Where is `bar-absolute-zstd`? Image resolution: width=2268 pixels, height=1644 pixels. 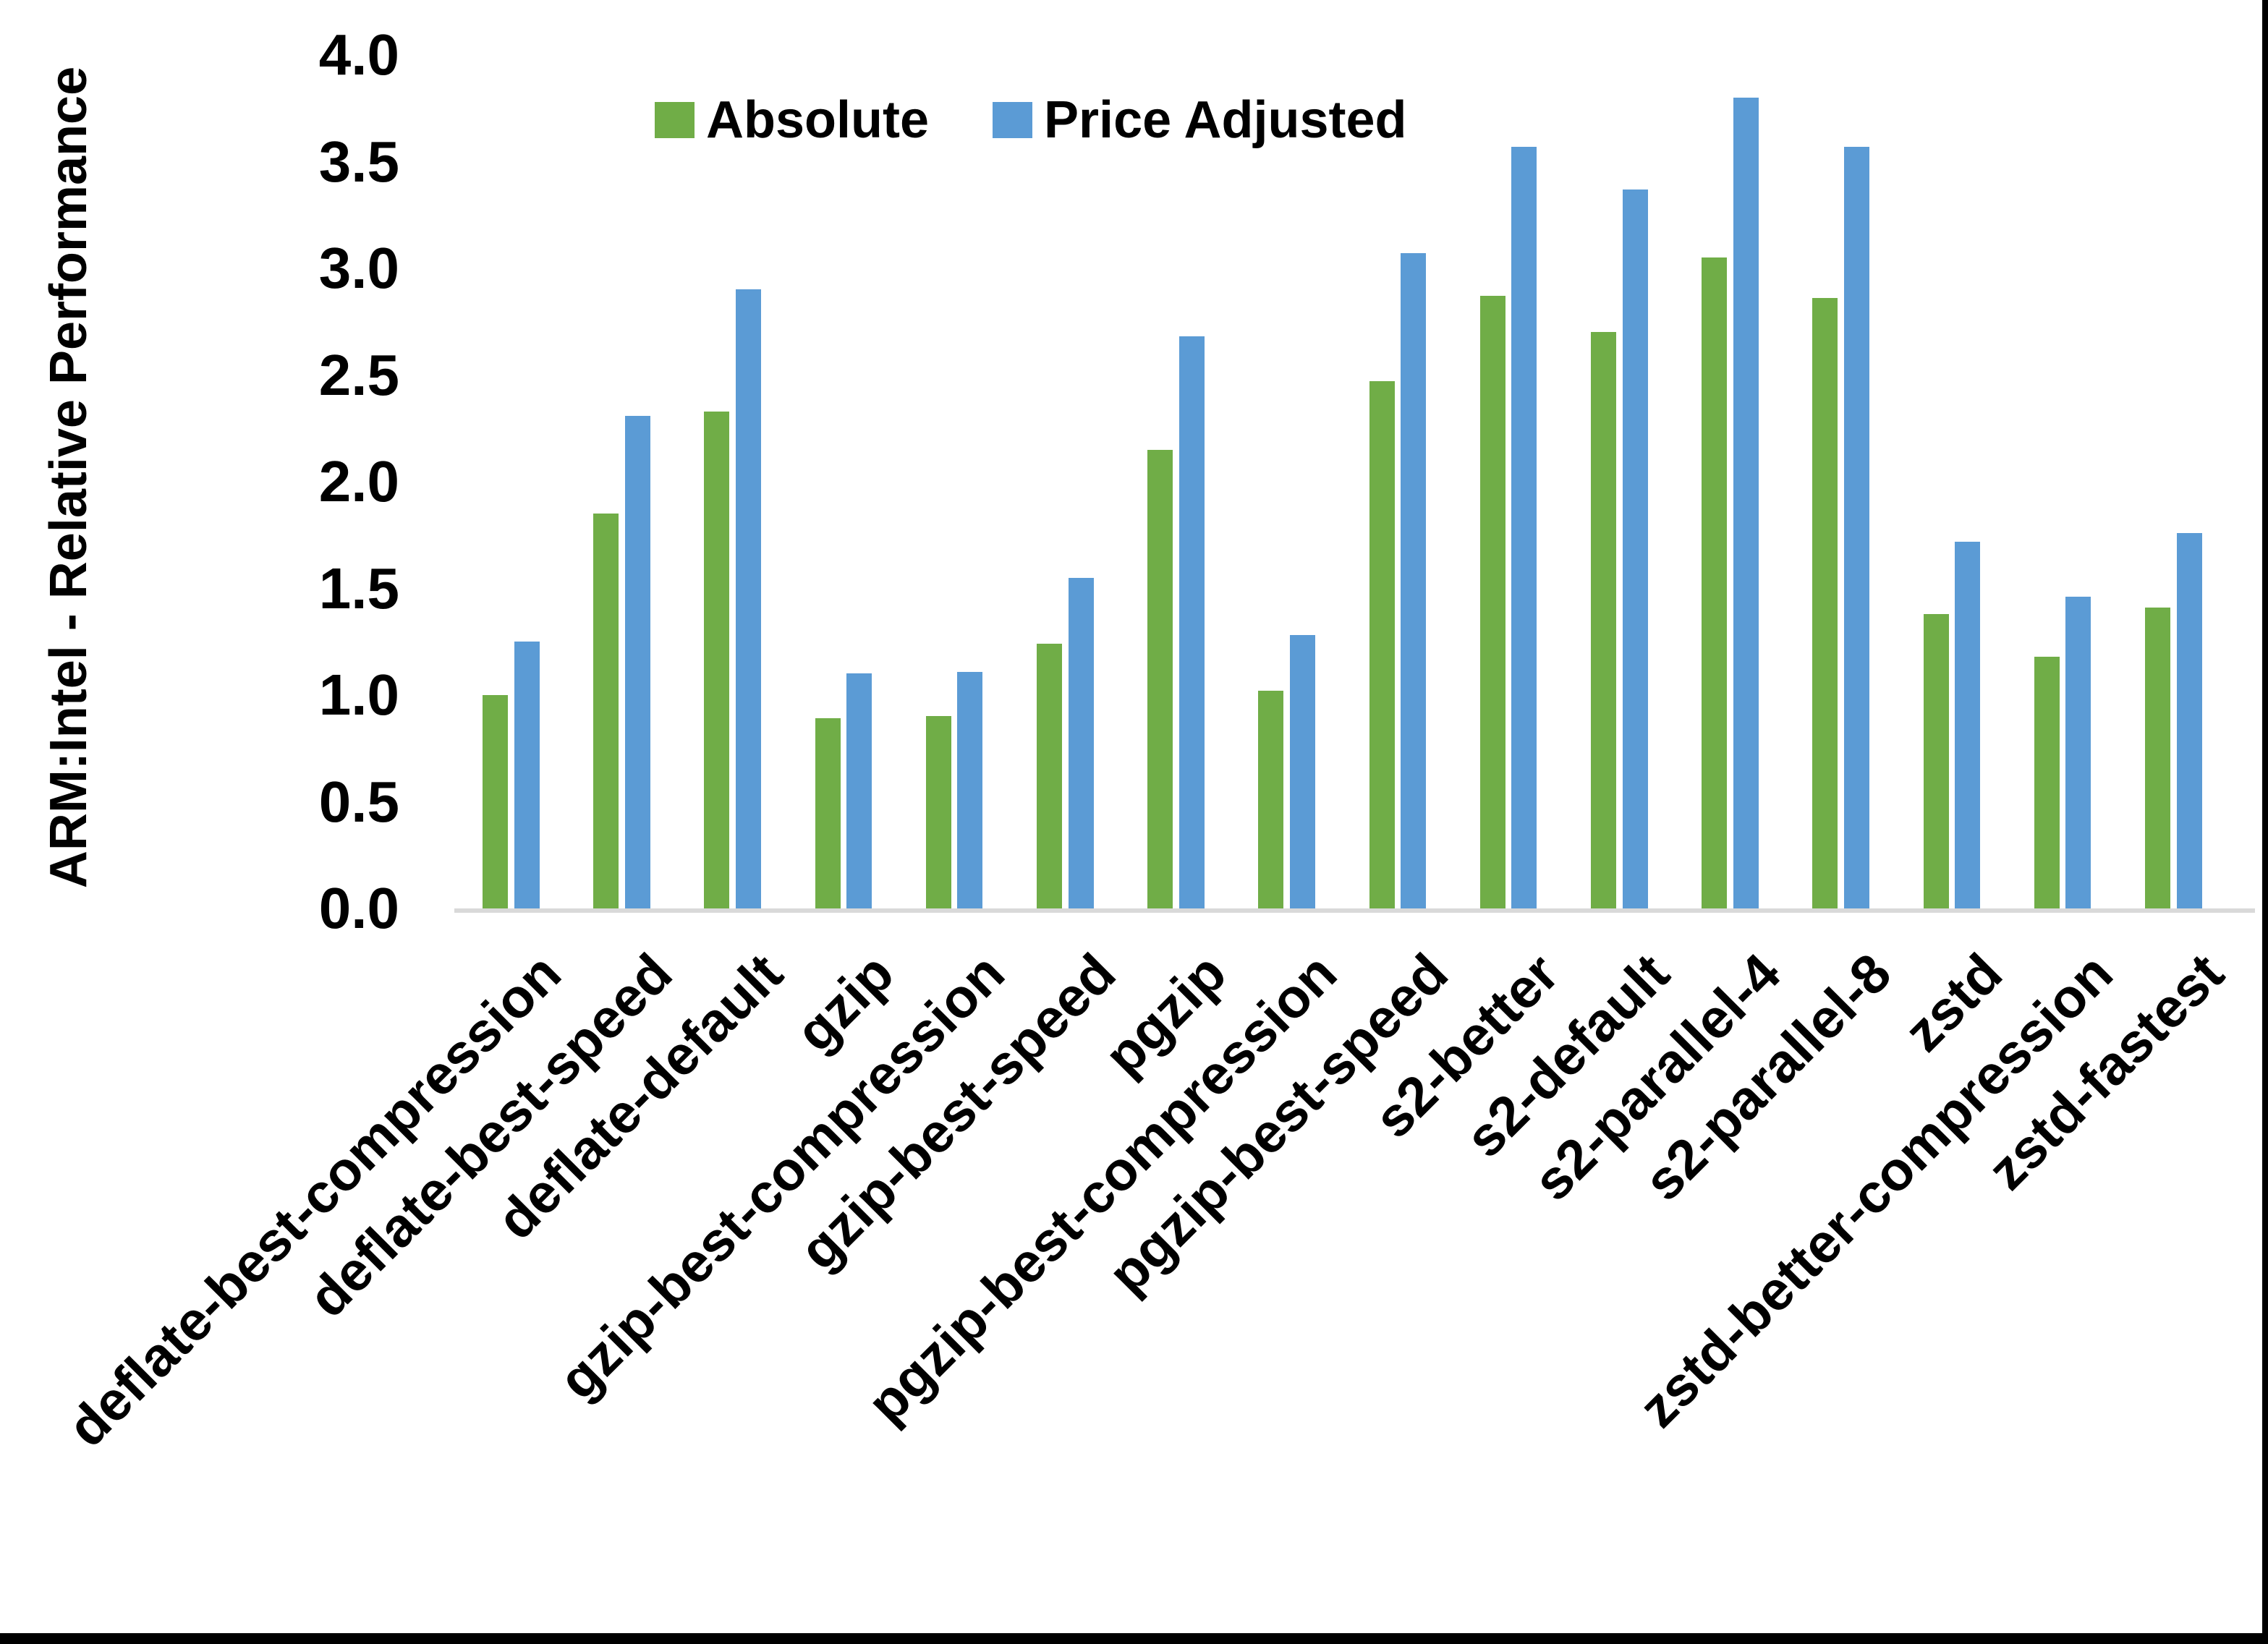 bar-absolute-zstd is located at coordinates (1936, 761).